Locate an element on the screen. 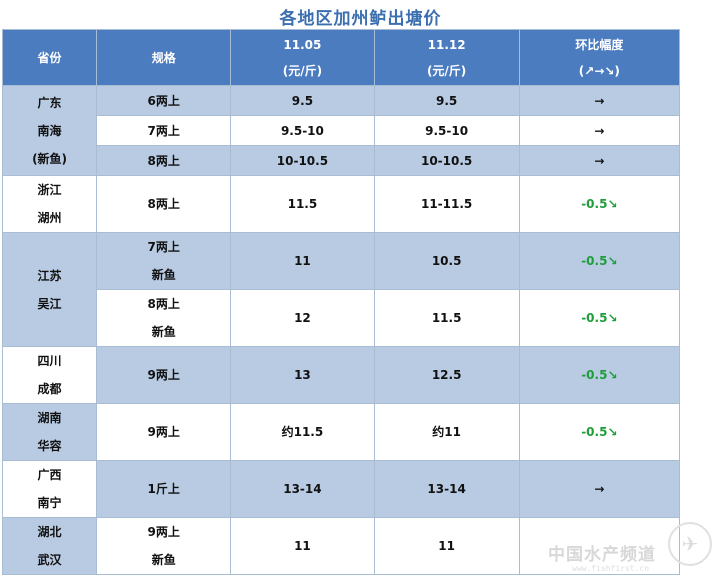  header-date2-label: 11.12 is located at coordinates (446, 44).